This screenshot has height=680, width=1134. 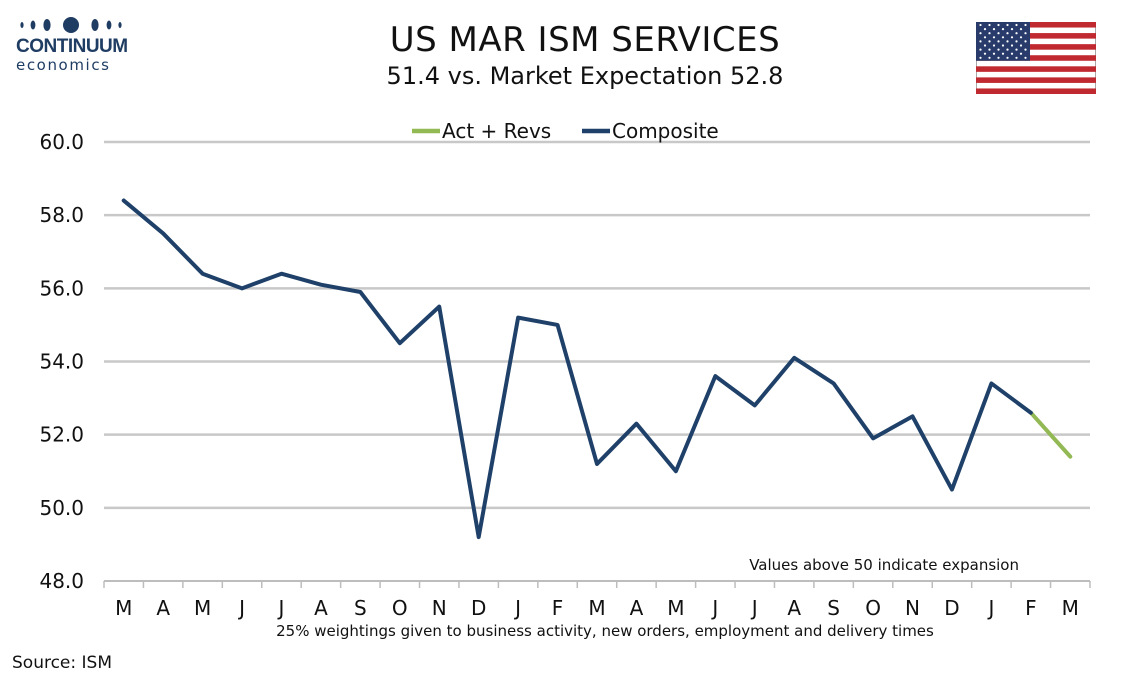 What do you see at coordinates (63, 65) in the screenshot?
I see `logo-tagline: economics` at bounding box center [63, 65].